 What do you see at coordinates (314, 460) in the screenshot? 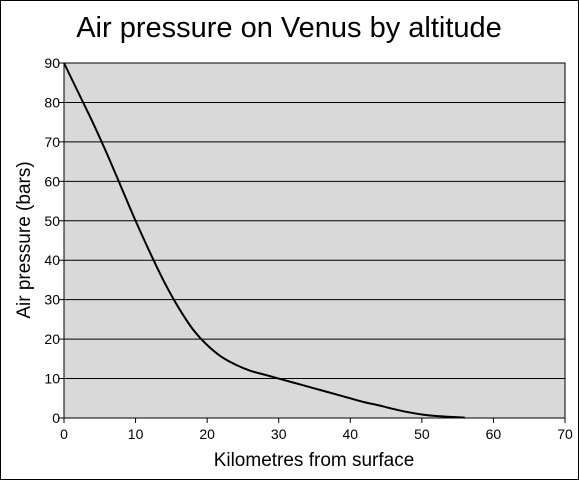
I see `x-axis-label: Kilometres from surface` at bounding box center [314, 460].